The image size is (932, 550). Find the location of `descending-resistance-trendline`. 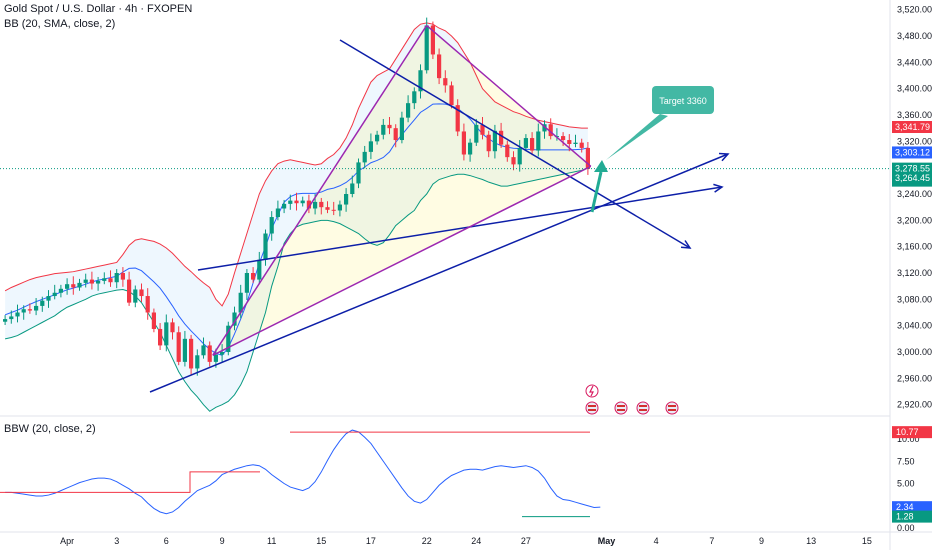

descending-resistance-trendline is located at coordinates (515, 144).